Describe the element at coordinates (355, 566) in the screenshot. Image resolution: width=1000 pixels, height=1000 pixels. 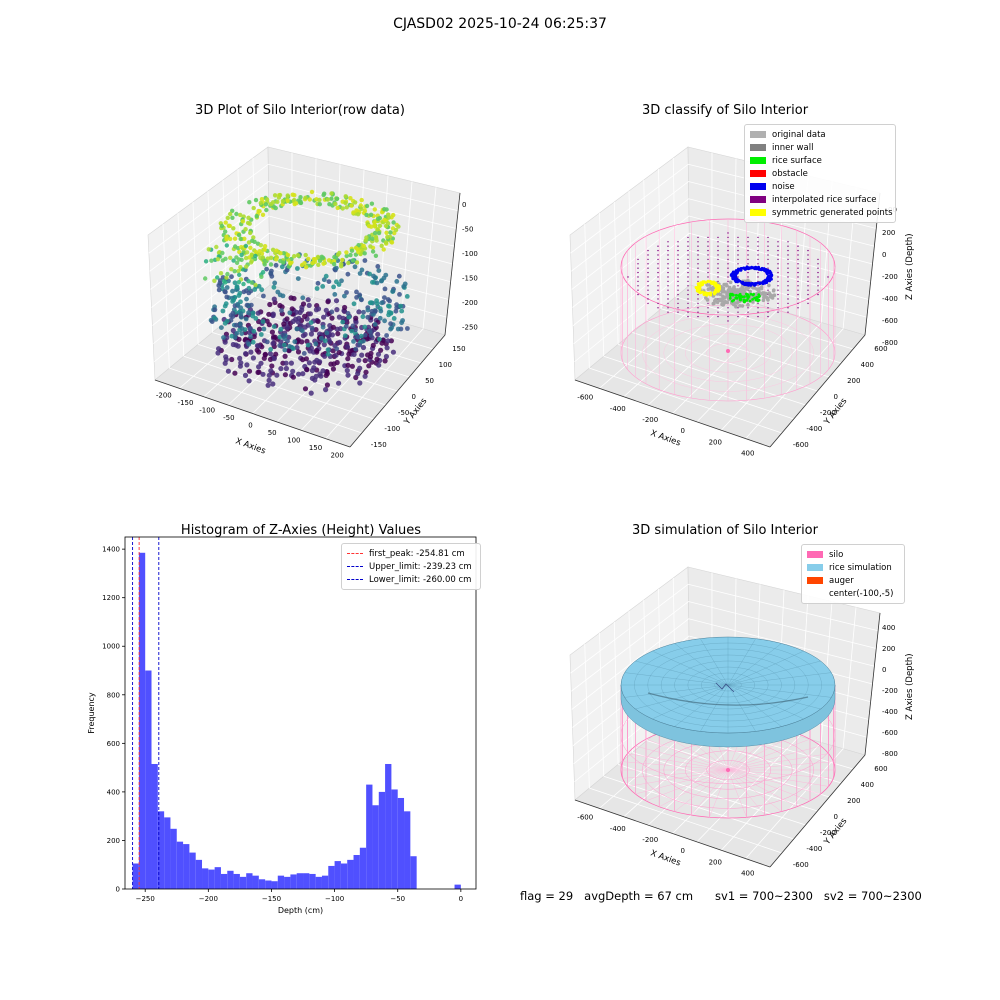
I see `legend-dash` at that location.